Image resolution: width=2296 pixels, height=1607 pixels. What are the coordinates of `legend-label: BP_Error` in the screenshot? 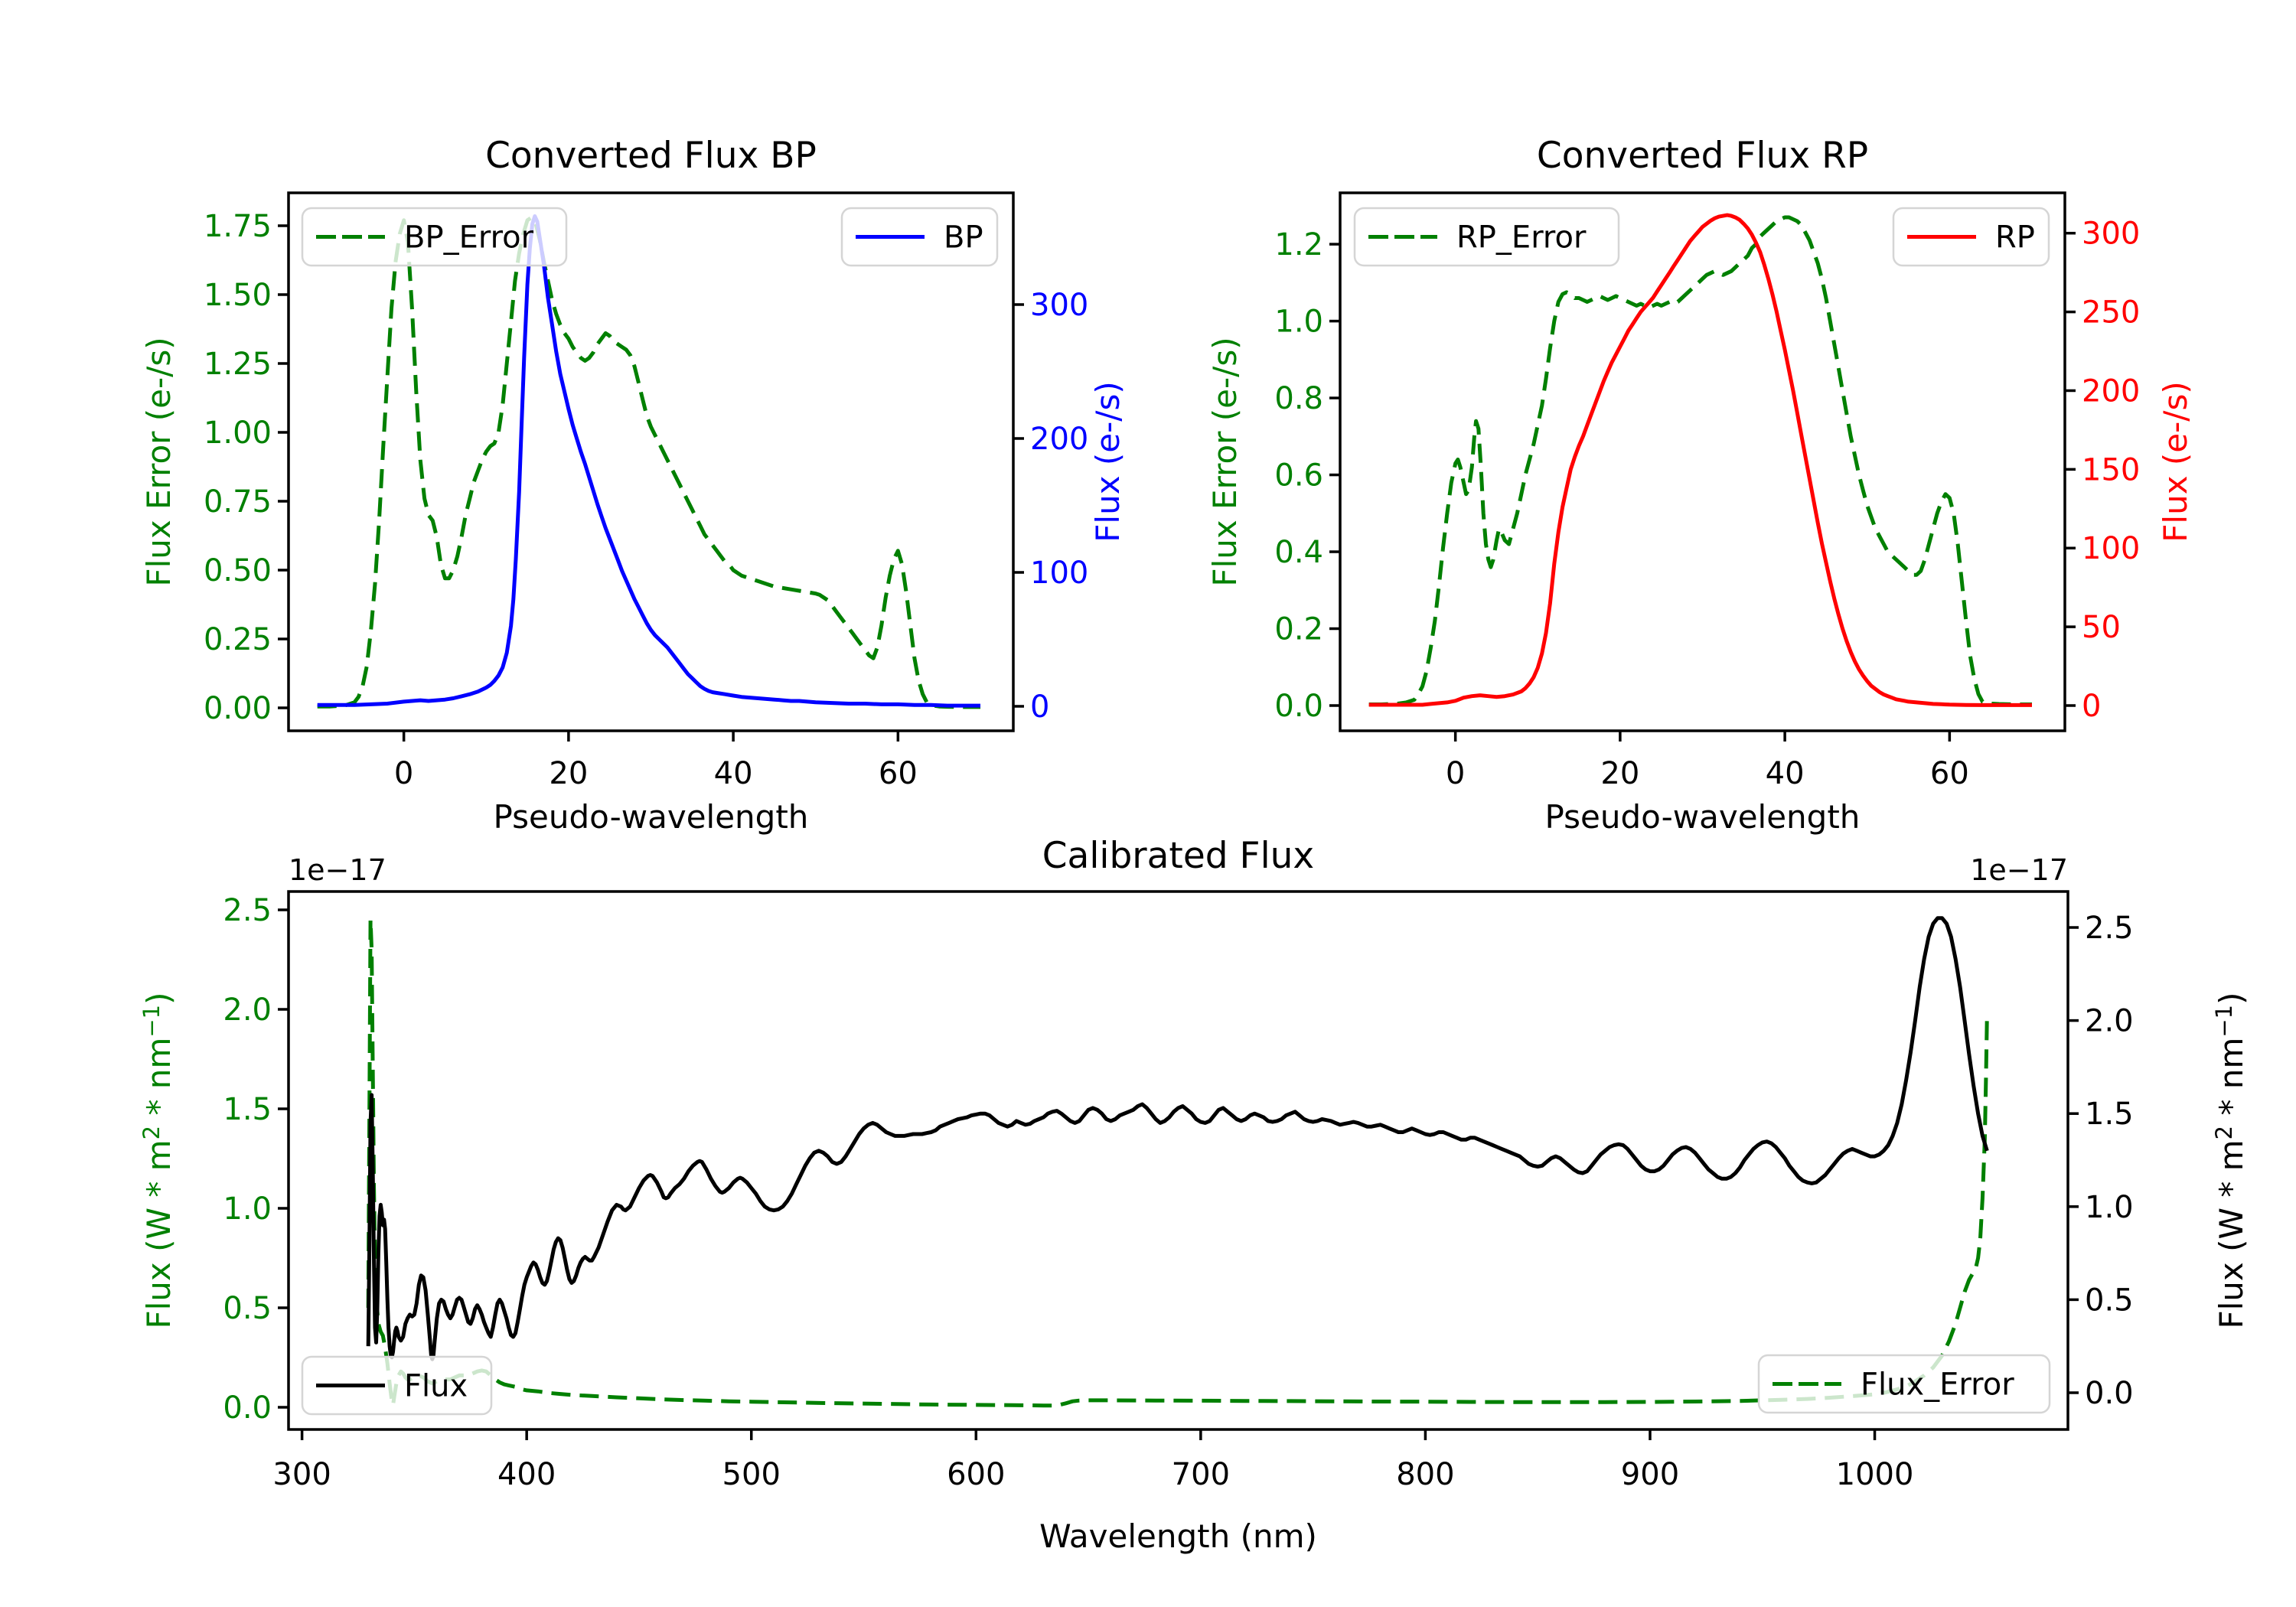 It's located at (469, 238).